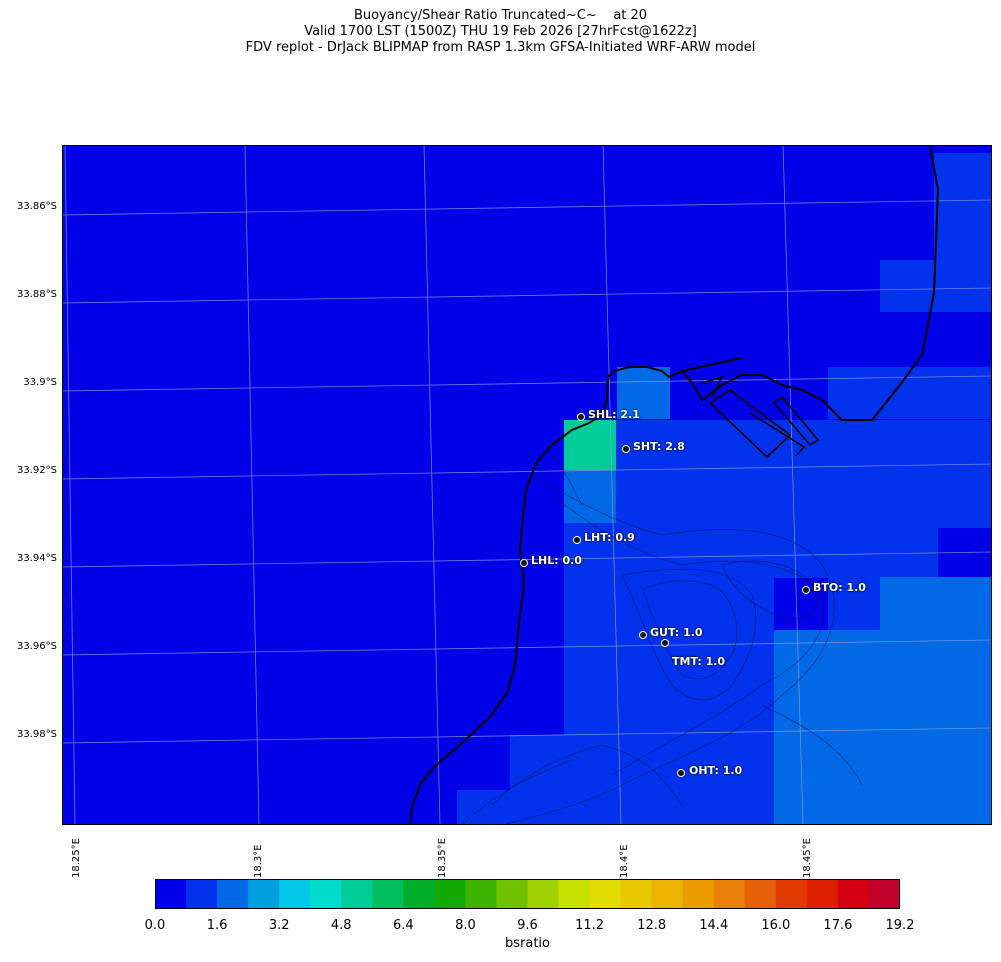 This screenshot has height=962, width=1001. What do you see at coordinates (76, 858) in the screenshot?
I see `lon-label: 18.25°E` at bounding box center [76, 858].